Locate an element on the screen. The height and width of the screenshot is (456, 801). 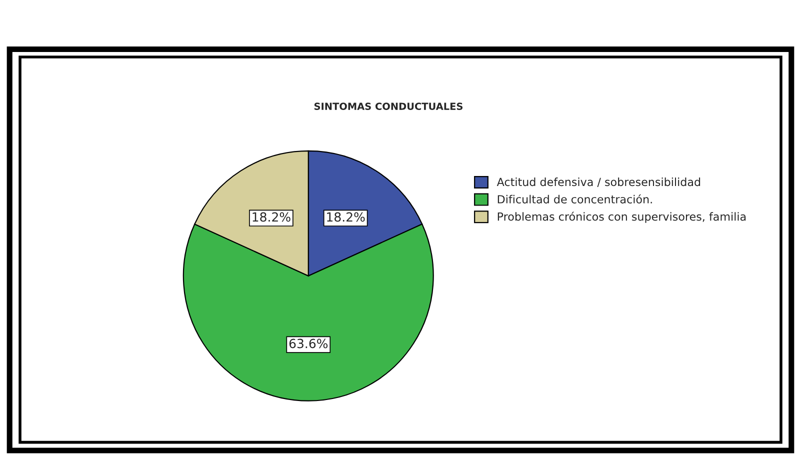
legend-label: Problemas crónicos con supervisores, familia is located at coordinates (622, 217).